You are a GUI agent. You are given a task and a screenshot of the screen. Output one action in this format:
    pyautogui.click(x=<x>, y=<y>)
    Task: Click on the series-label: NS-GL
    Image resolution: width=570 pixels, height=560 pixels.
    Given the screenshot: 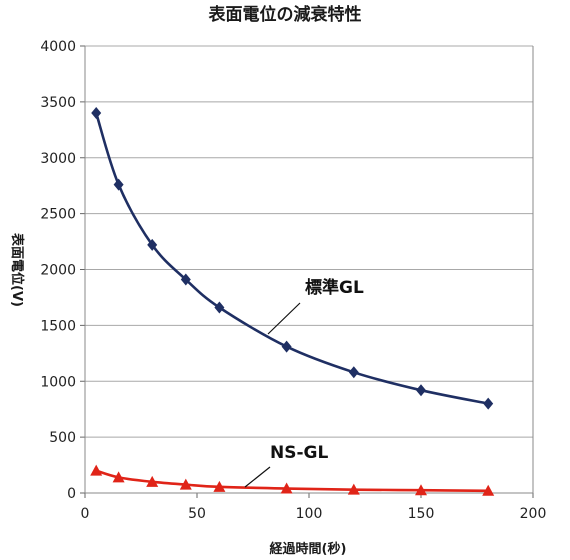 What is the action you would take?
    pyautogui.click(x=299, y=453)
    